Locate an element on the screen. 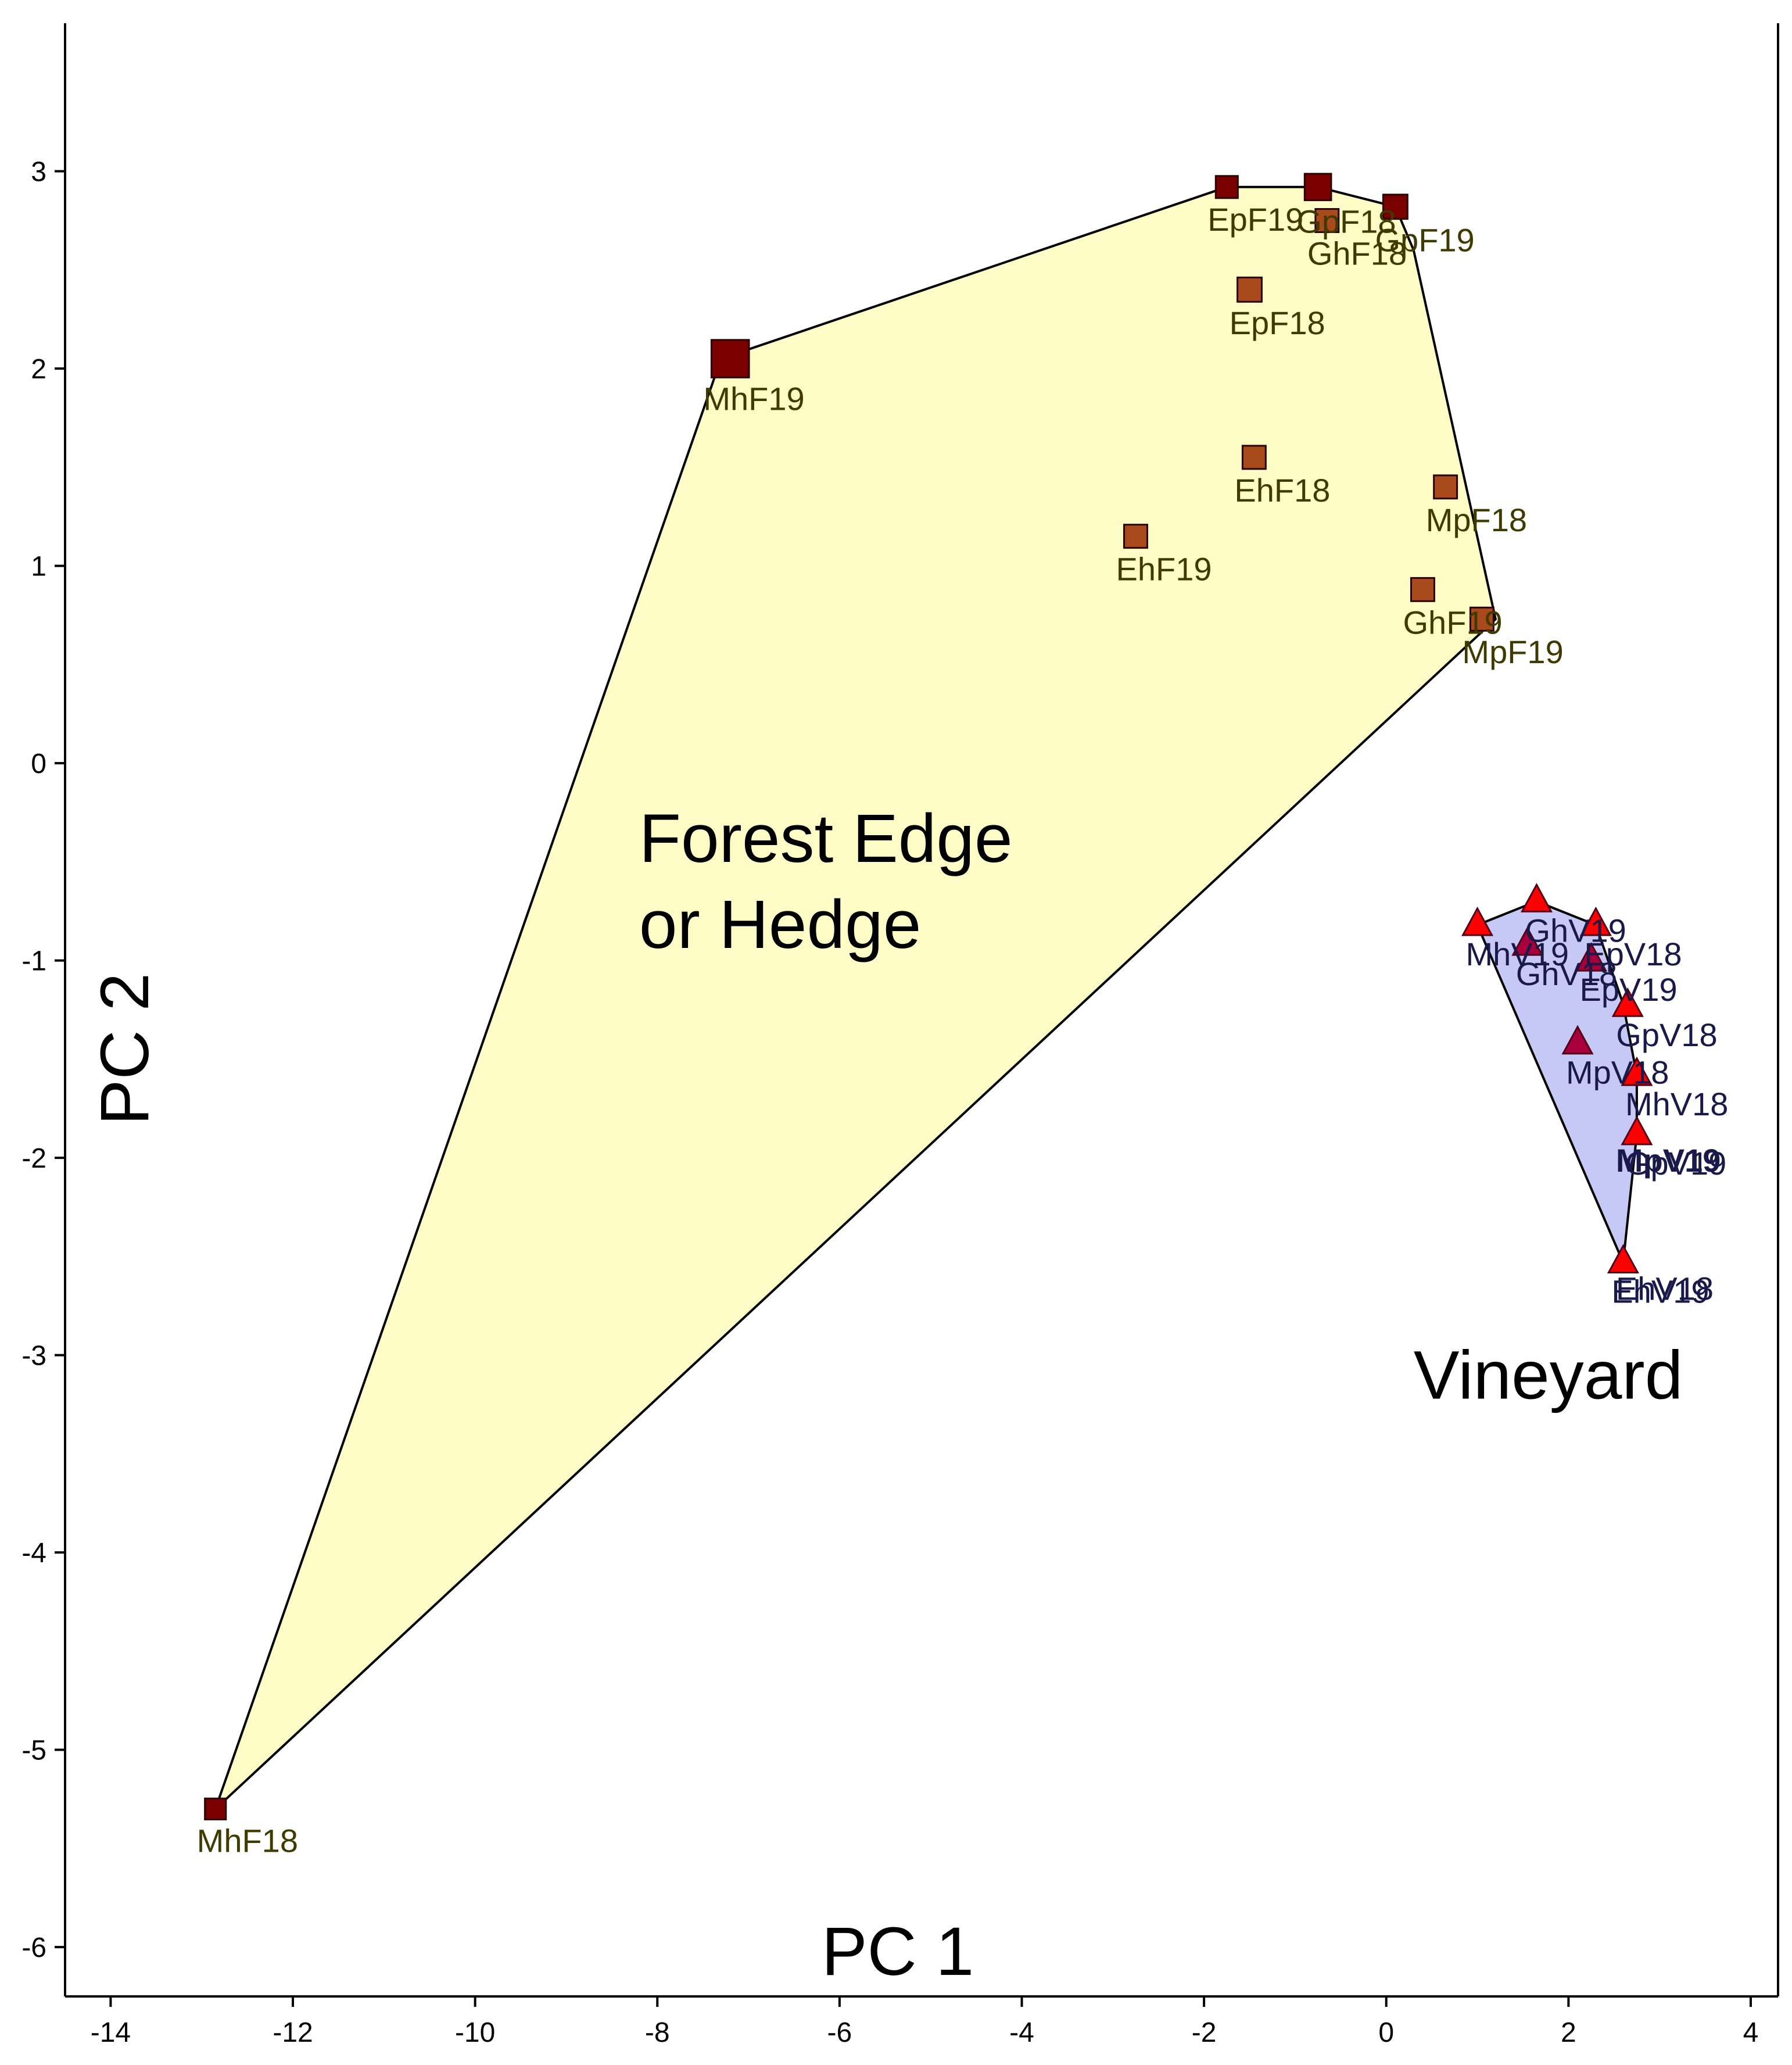 Image resolution: width=1792 pixels, height=2065 pixels. point-epf18 is located at coordinates (1250, 289).